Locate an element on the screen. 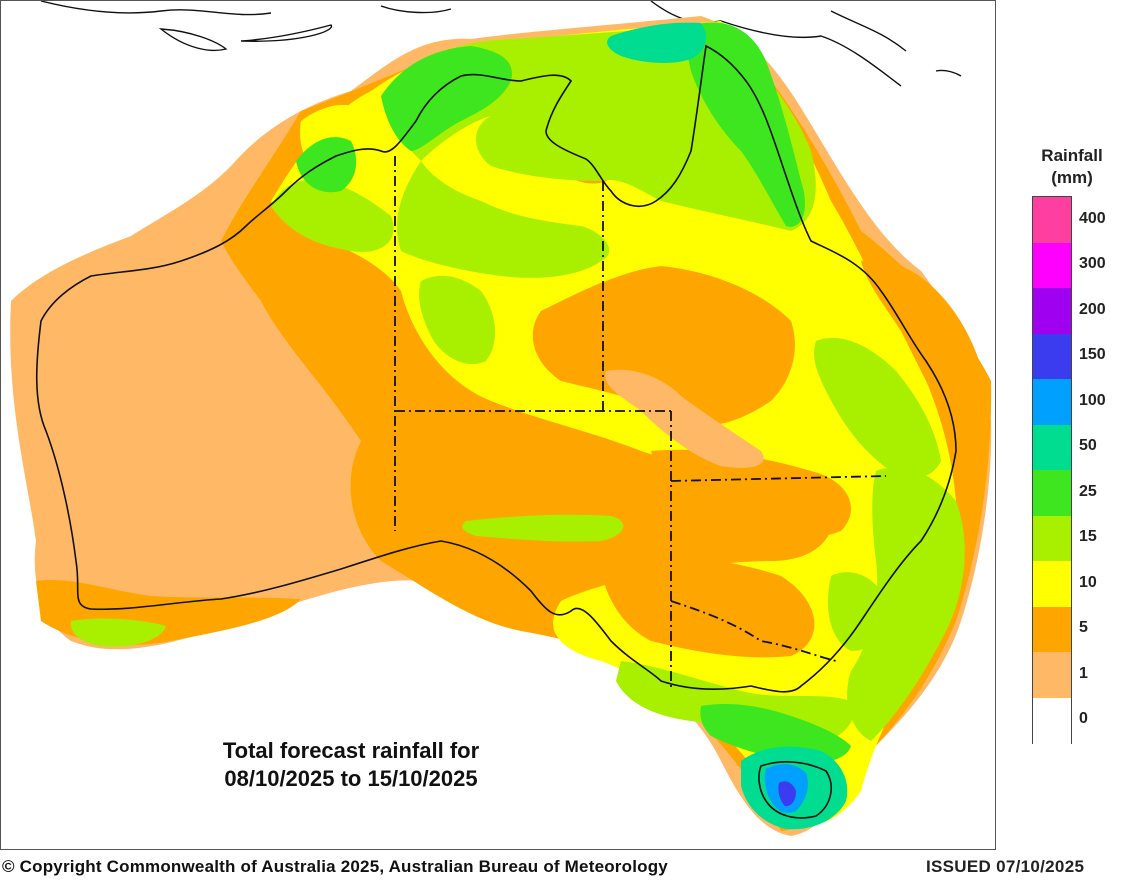 This screenshot has width=1140, height=890. rain-zone-25mm-kimberley is located at coordinates (326, 165).